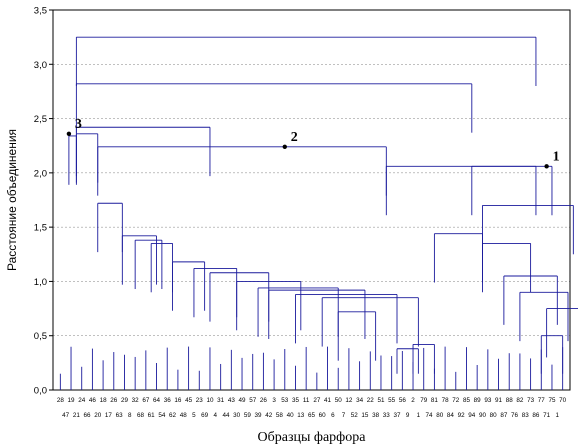  Describe the element at coordinates (88, 415) in the screenshot. I see `leaf-label: 66` at that location.